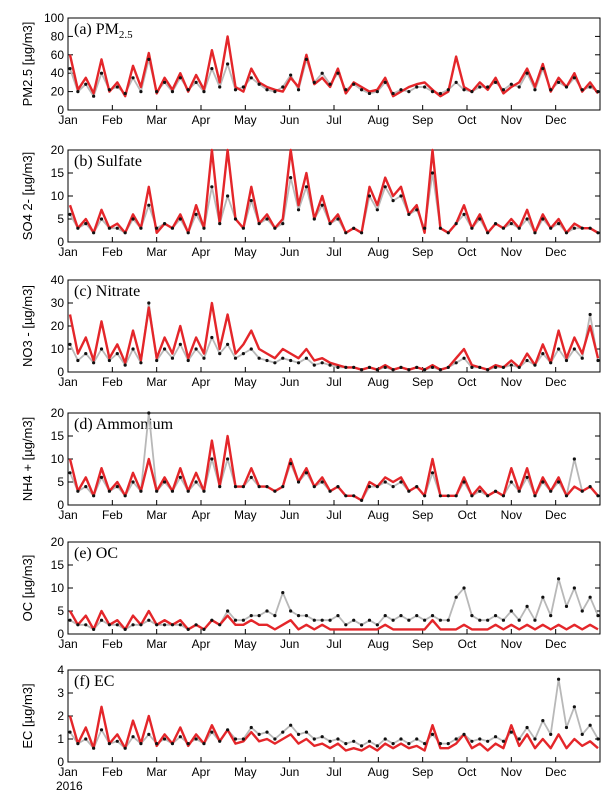  Describe the element at coordinates (58, 436) in the screenshot. I see `y-tick-label: 15` at that location.